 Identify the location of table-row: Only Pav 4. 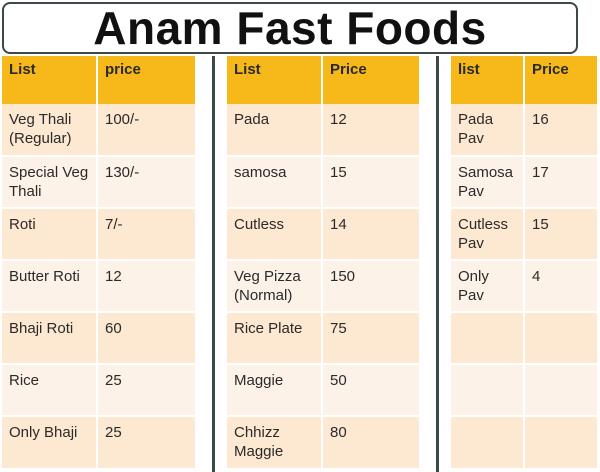
(524, 285).